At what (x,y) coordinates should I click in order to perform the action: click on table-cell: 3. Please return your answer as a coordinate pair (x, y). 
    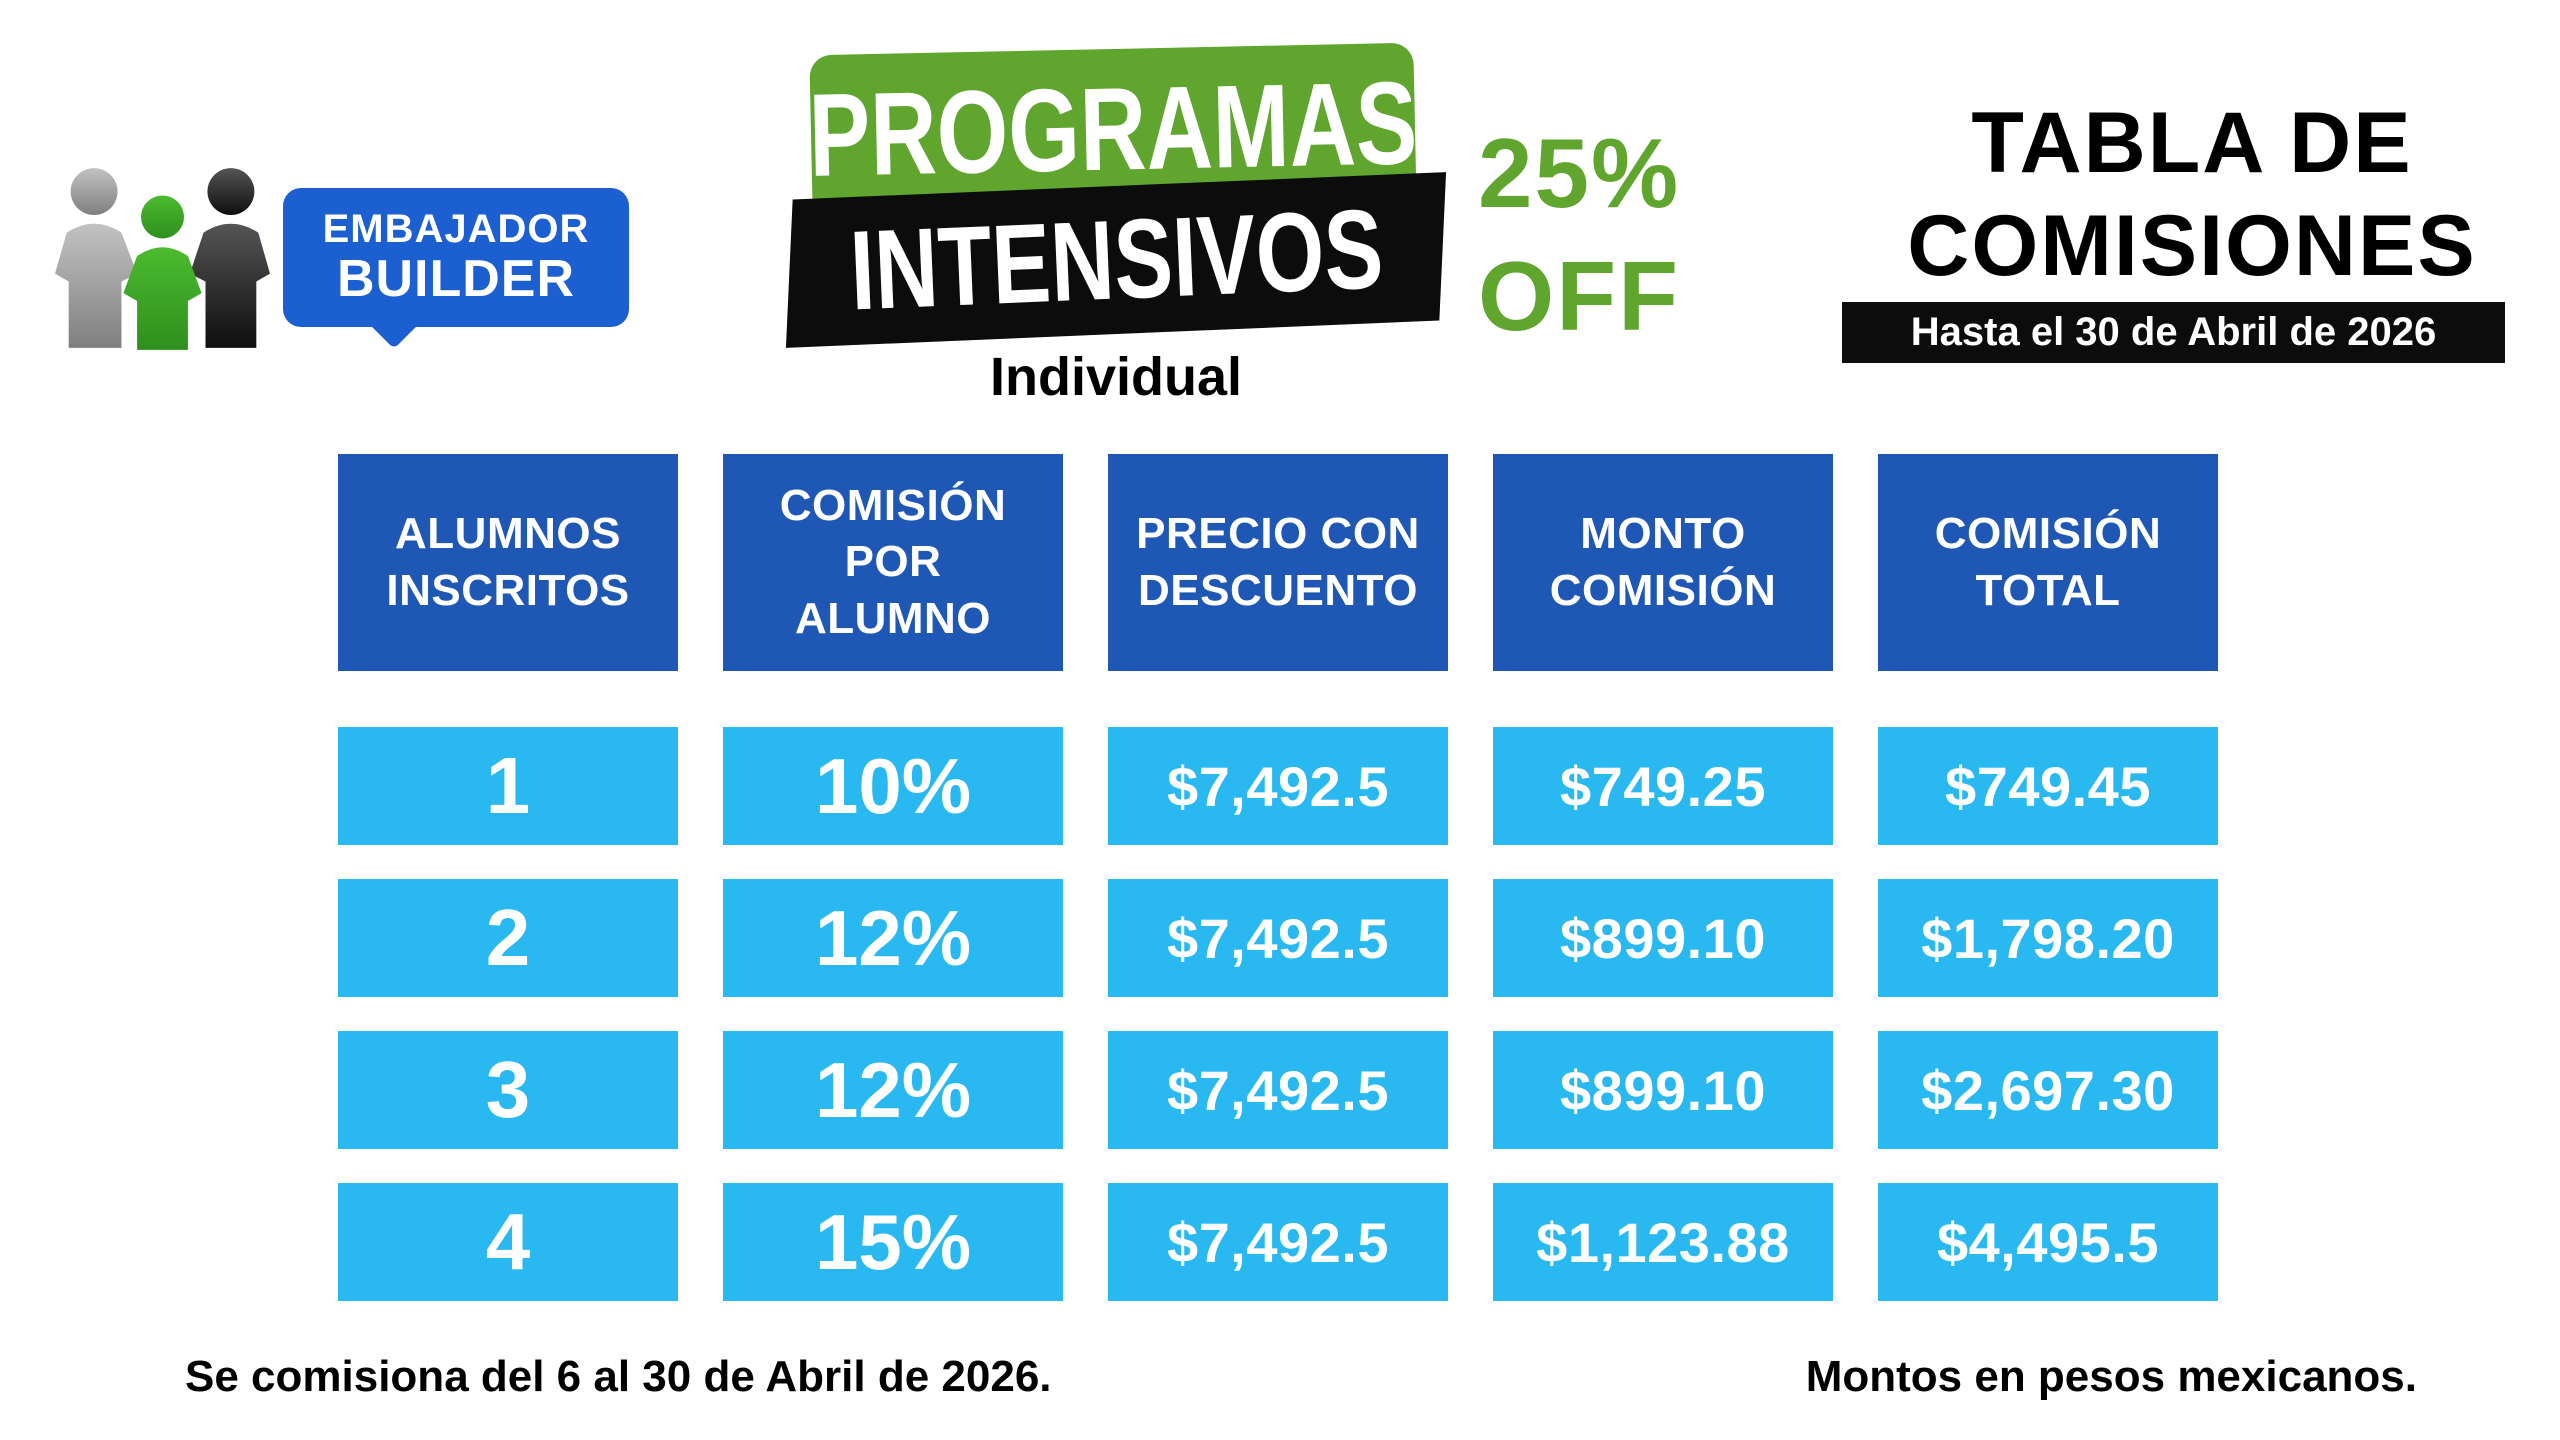
    Looking at the image, I should click on (508, 1090).